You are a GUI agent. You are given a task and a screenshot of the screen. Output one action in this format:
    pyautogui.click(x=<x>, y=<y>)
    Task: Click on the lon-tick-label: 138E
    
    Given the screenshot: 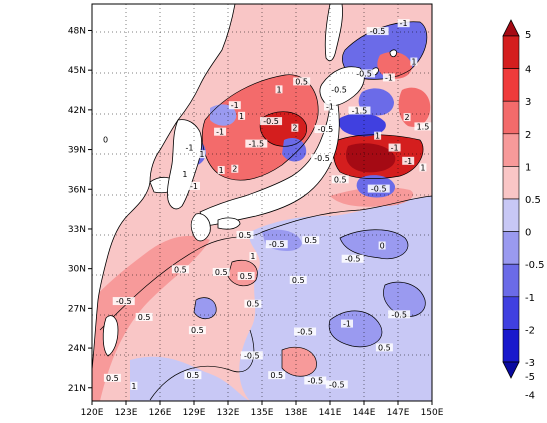 What is the action you would take?
    pyautogui.click(x=296, y=413)
    